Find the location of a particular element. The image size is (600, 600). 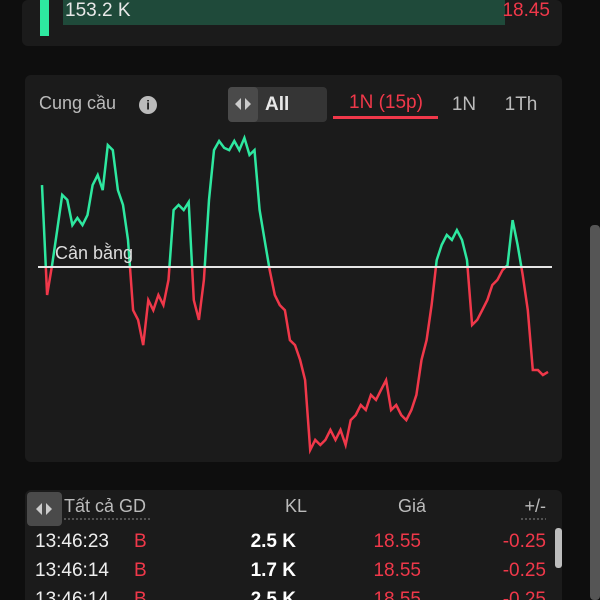

info-glyph: i is located at coordinates (148, 104).